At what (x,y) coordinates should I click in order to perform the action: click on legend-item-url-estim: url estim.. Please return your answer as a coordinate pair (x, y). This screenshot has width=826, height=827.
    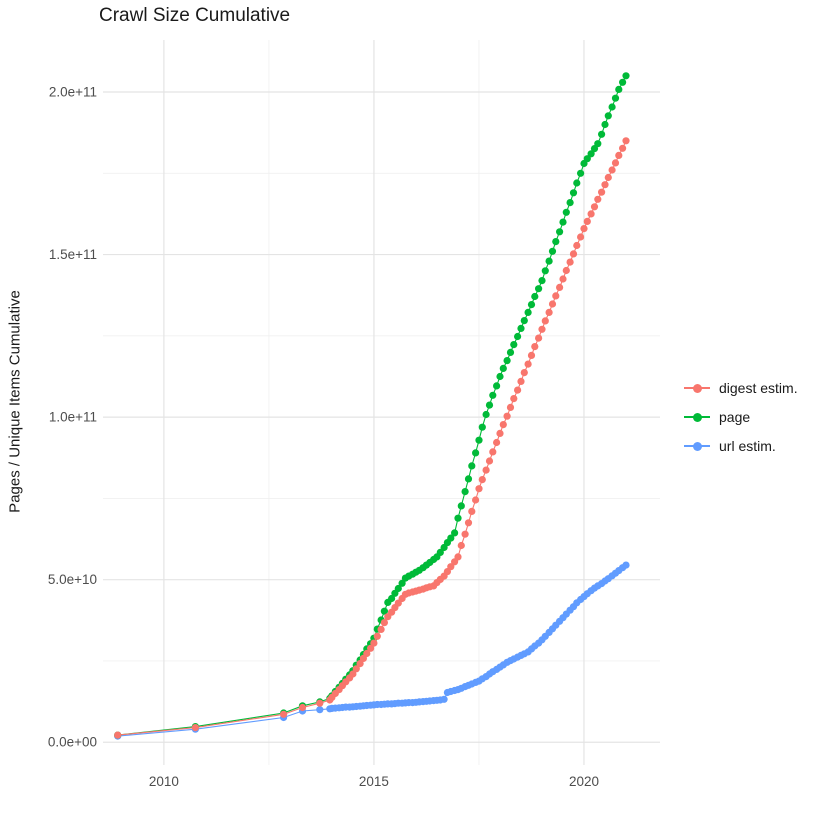
    Looking at the image, I should click on (741, 446).